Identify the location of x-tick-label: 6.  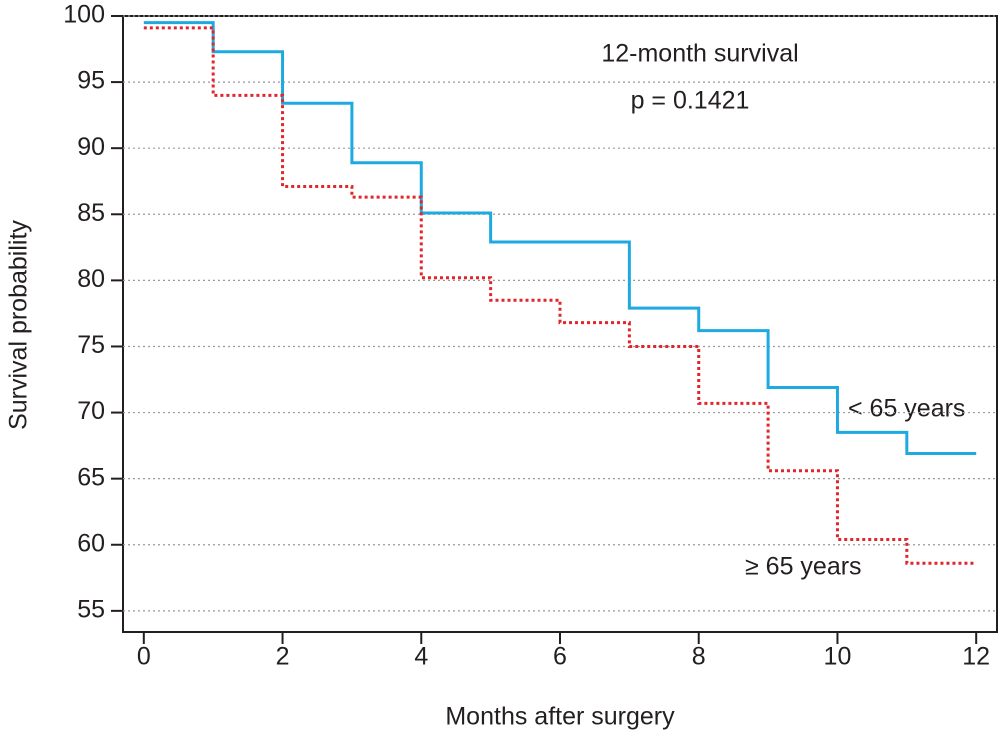
(560, 657).